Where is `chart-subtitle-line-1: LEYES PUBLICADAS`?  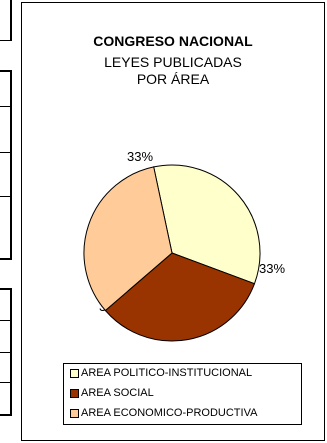
chart-subtitle-line-1: LEYES PUBLICADAS is located at coordinates (173, 62).